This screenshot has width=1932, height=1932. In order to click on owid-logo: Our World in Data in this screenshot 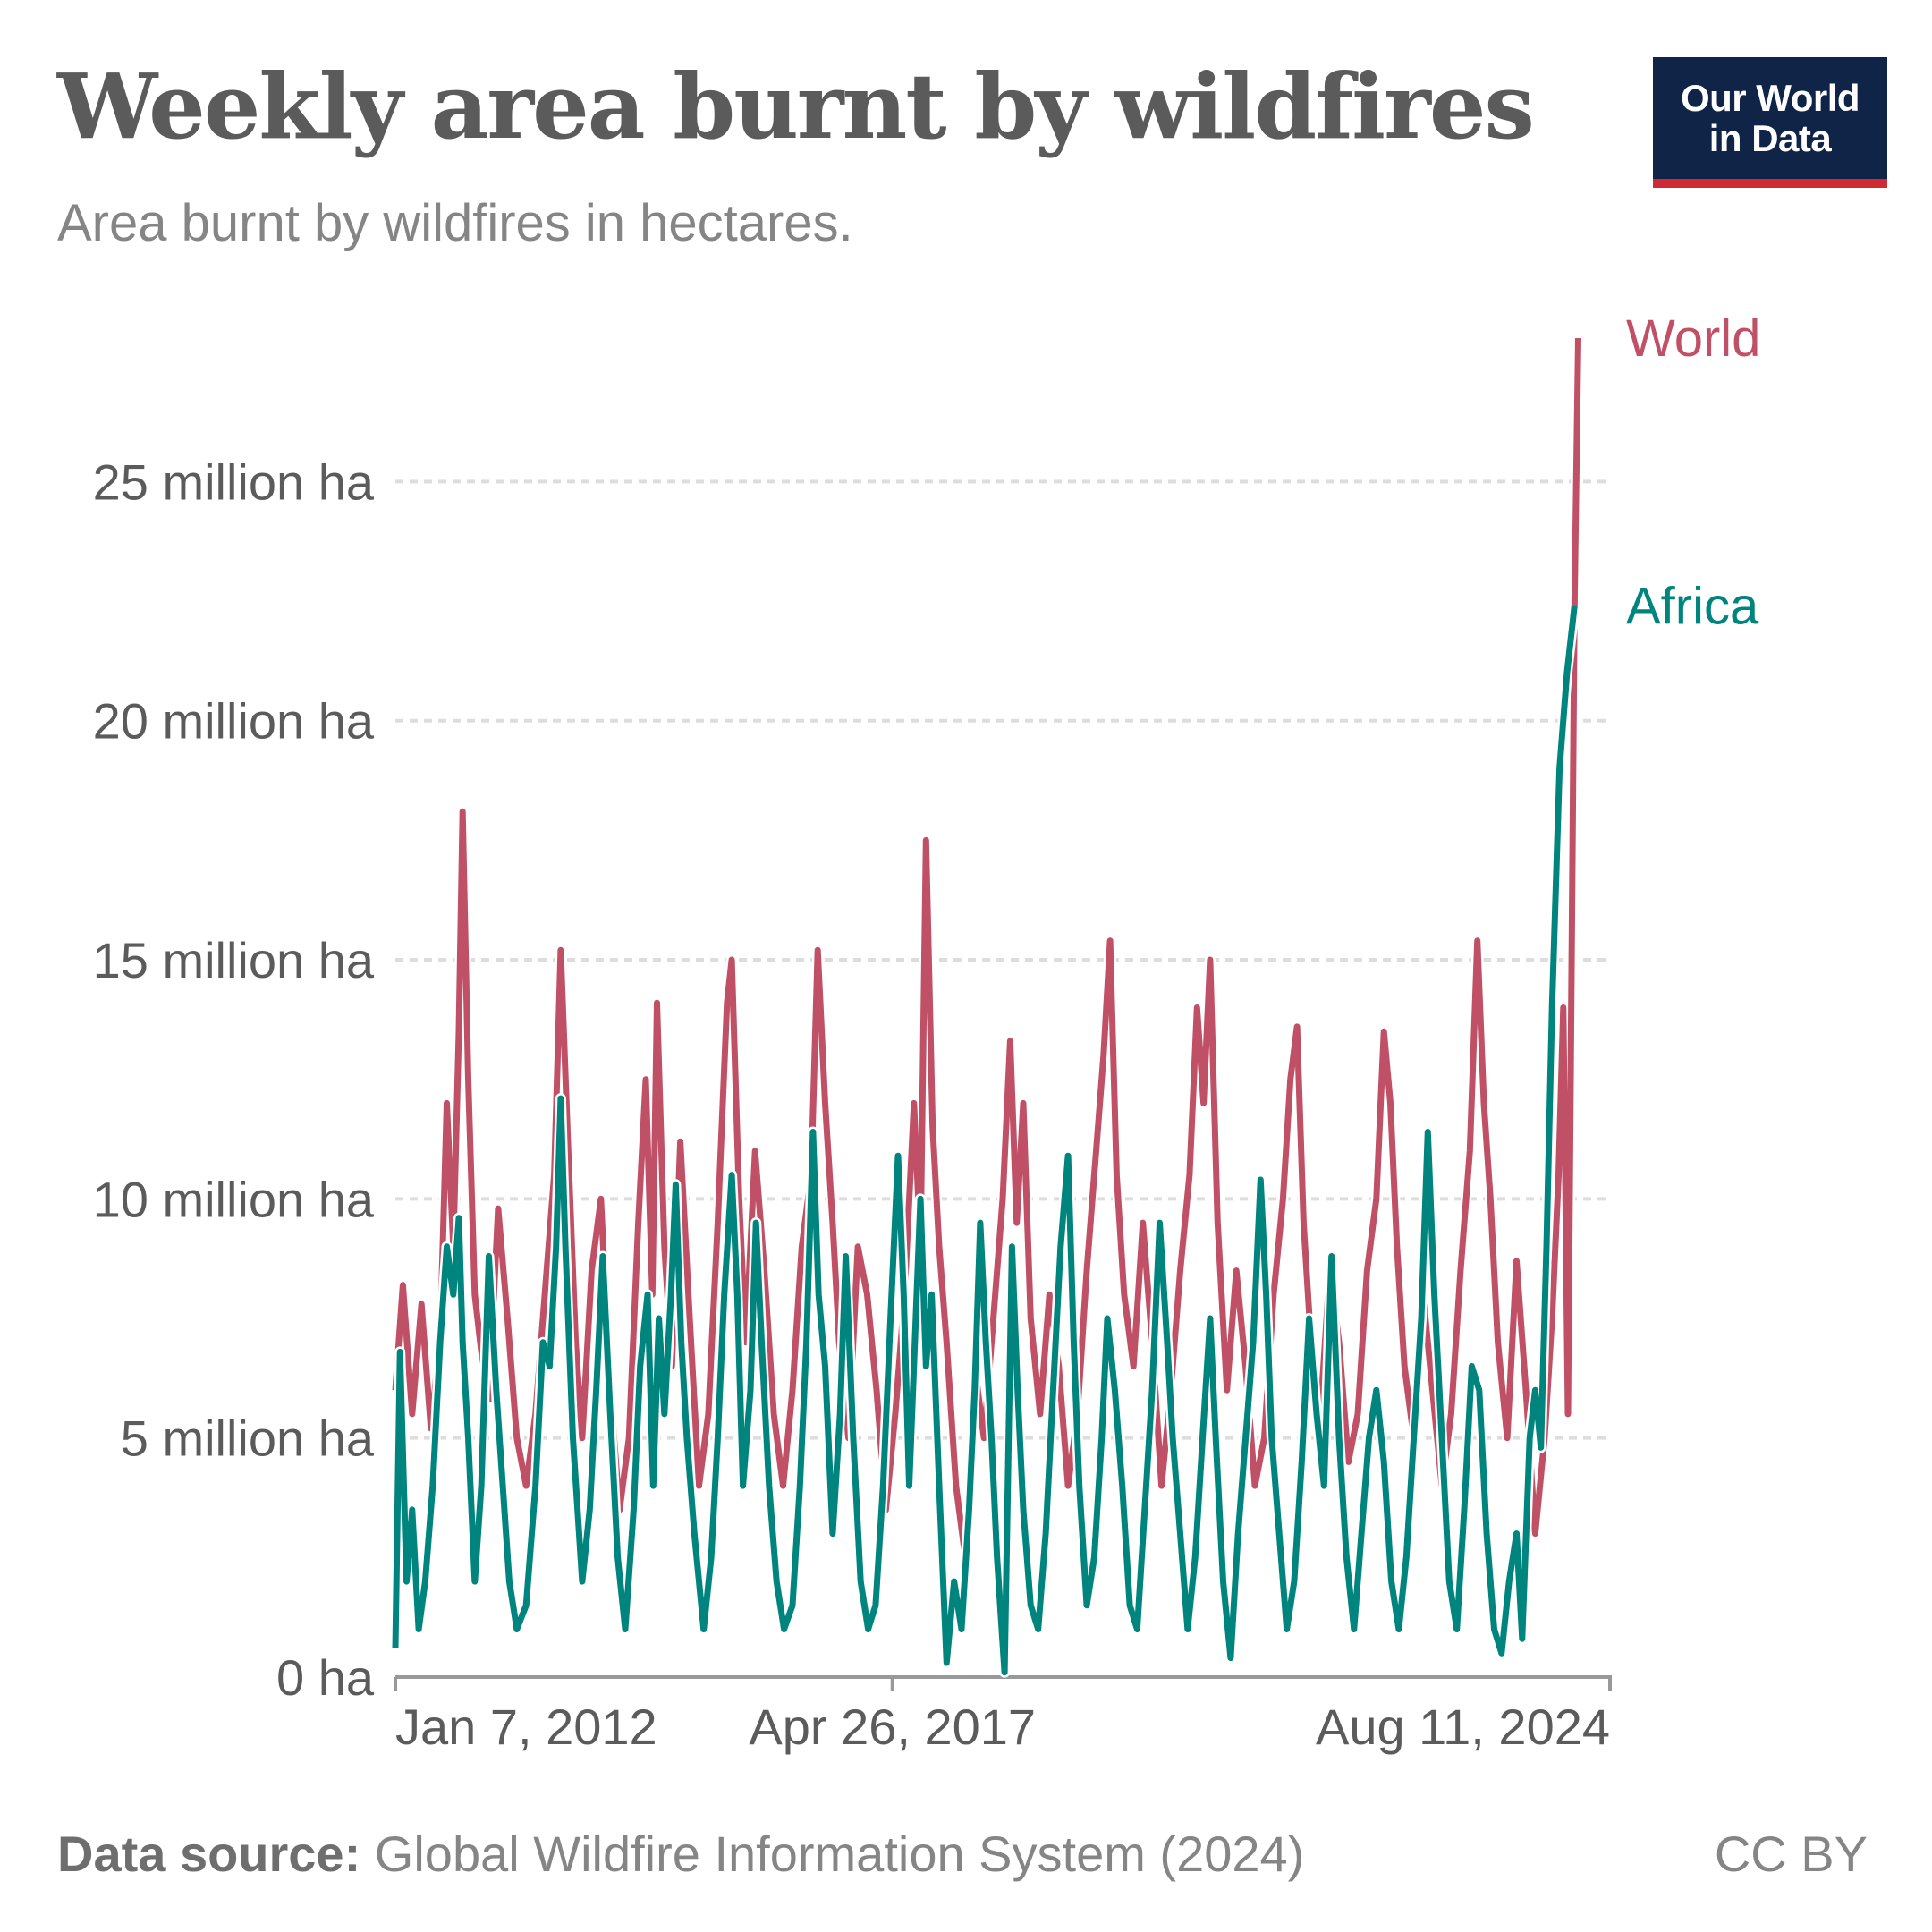, I will do `click(1770, 122)`.